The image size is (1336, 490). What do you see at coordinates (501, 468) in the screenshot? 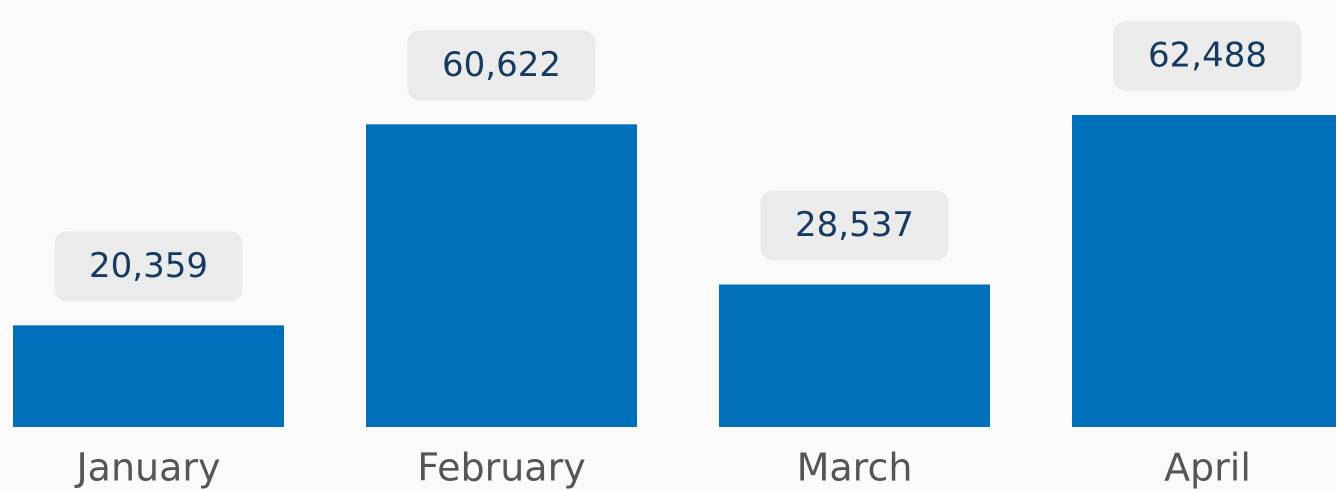
I see `x-tick-label: February` at bounding box center [501, 468].